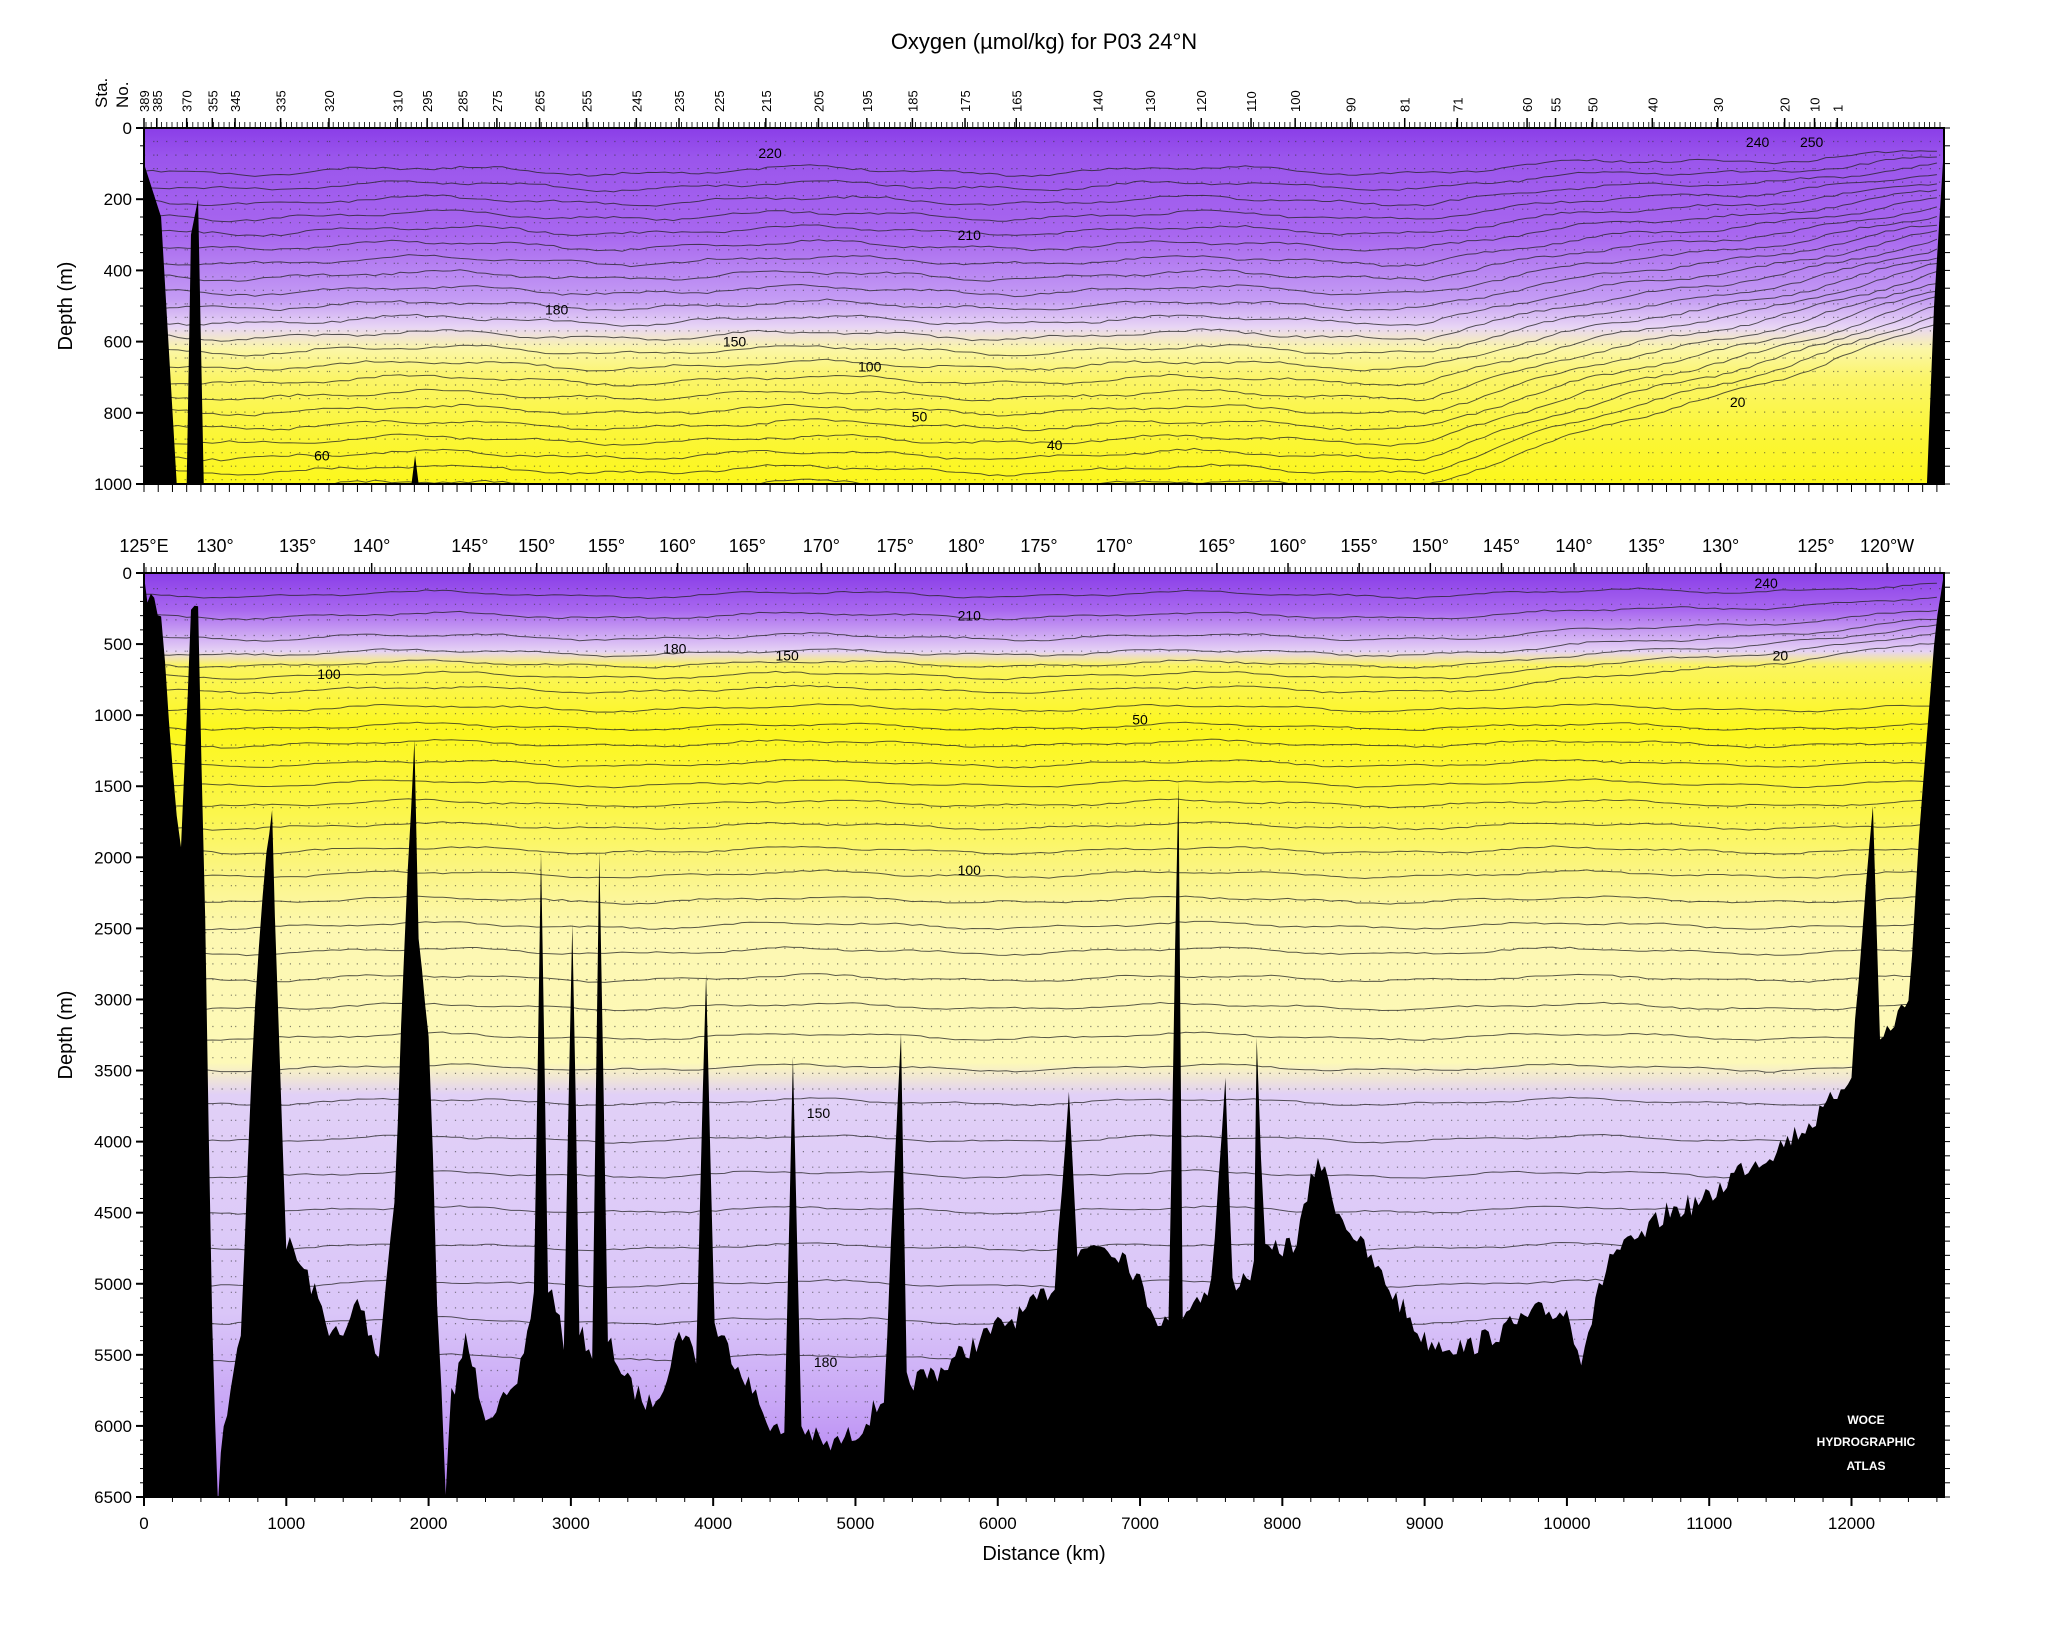 The width and height of the screenshot is (2056, 1625). What do you see at coordinates (1865, 1420) in the screenshot?
I see `watermark-line-1: WOCE` at bounding box center [1865, 1420].